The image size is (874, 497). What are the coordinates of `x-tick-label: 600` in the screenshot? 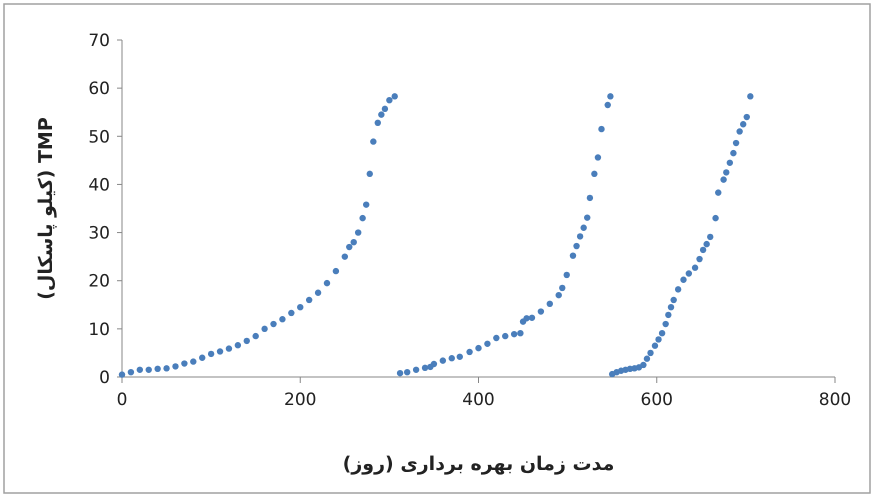 It's located at (656, 400).